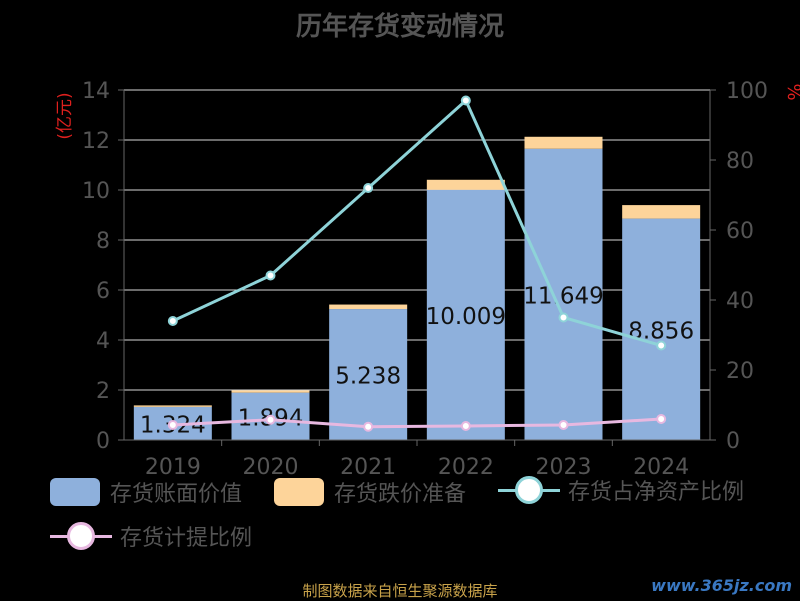 The image size is (800, 601). I want to click on left-tick-label: 2, so click(103, 391).